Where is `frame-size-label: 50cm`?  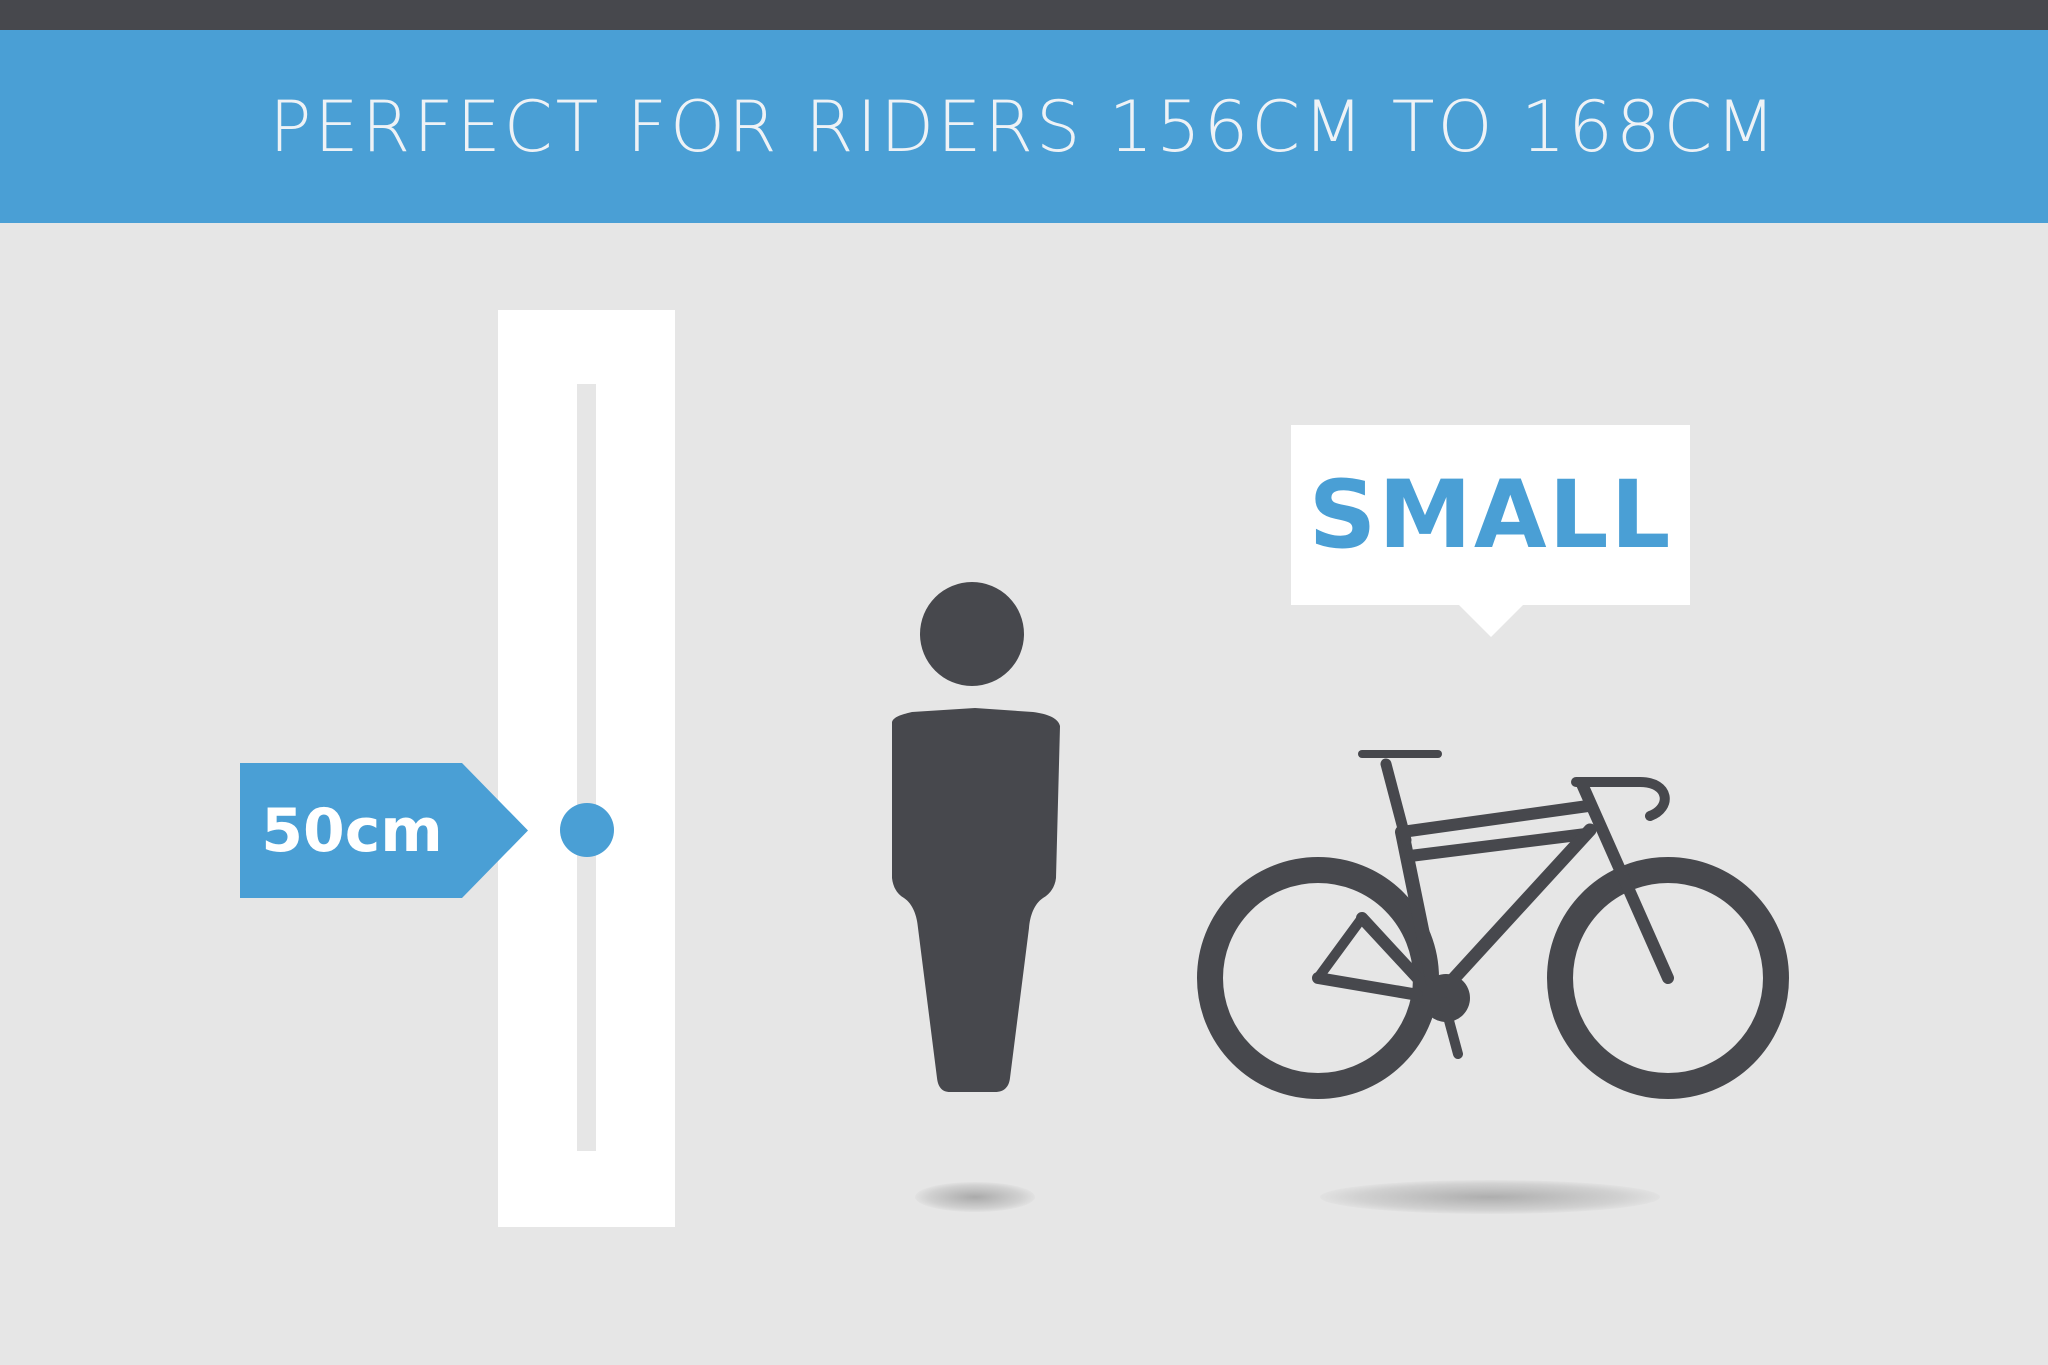
frame-size-label: 50cm is located at coordinates (352, 830).